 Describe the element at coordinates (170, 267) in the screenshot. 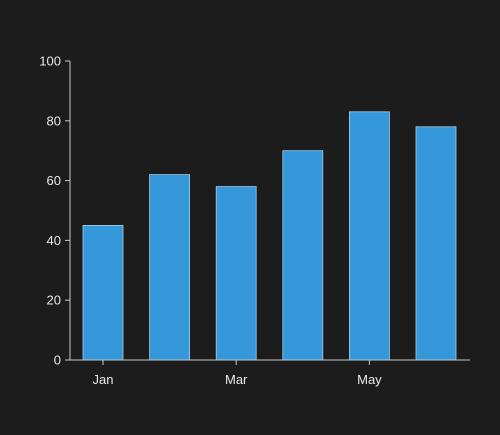

I see `bar-feb` at that location.